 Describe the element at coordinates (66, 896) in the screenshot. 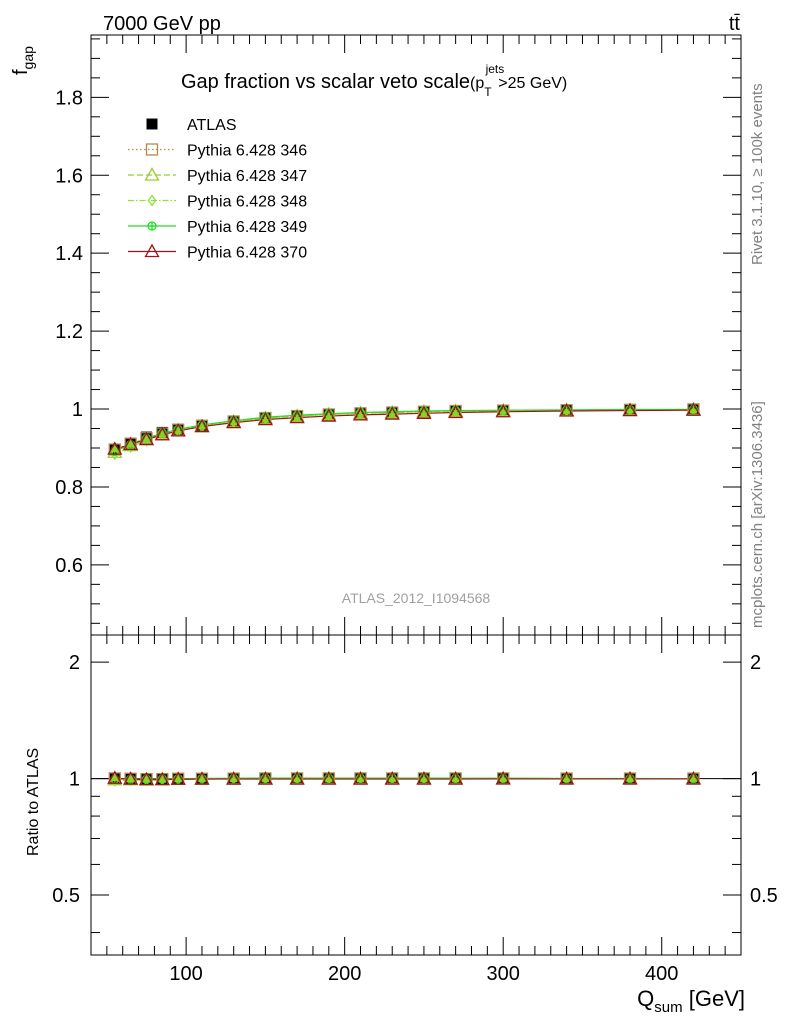

I see `ratio-y-tick-label: 0.5` at that location.